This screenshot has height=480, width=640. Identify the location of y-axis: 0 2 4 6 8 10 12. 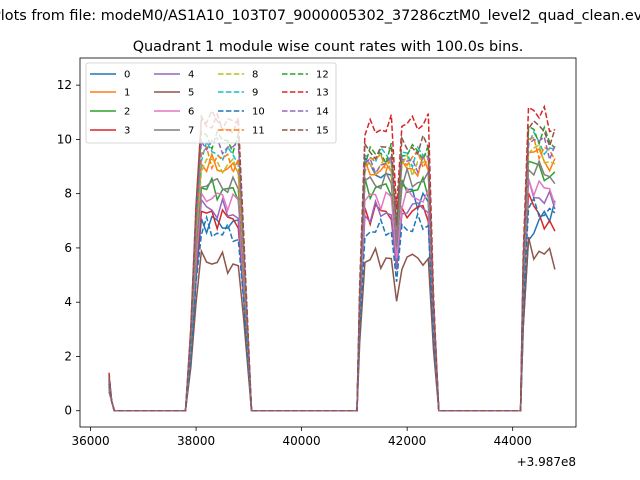
(68, 248).